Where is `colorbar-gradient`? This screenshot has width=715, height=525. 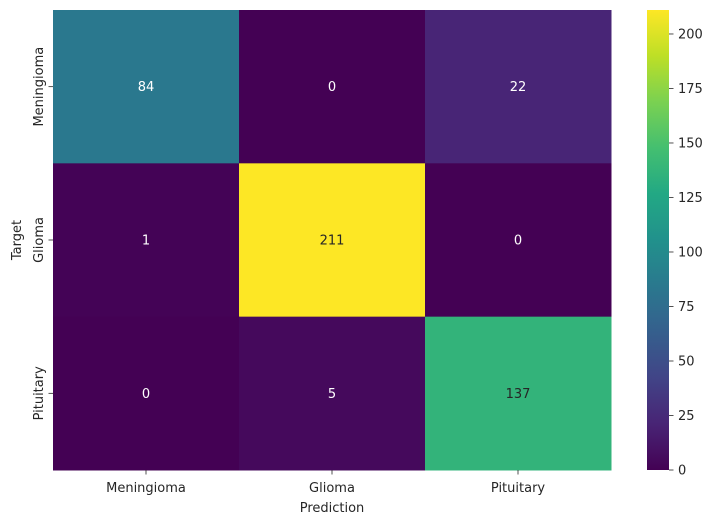
colorbar-gradient is located at coordinates (658, 240).